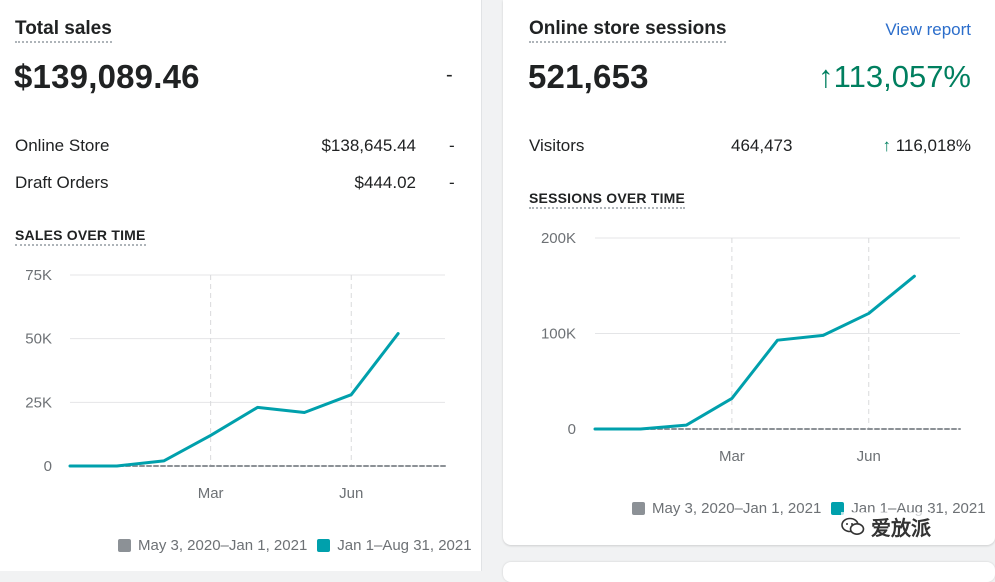 The height and width of the screenshot is (582, 995). I want to click on view-report-link: View report, so click(928, 29).